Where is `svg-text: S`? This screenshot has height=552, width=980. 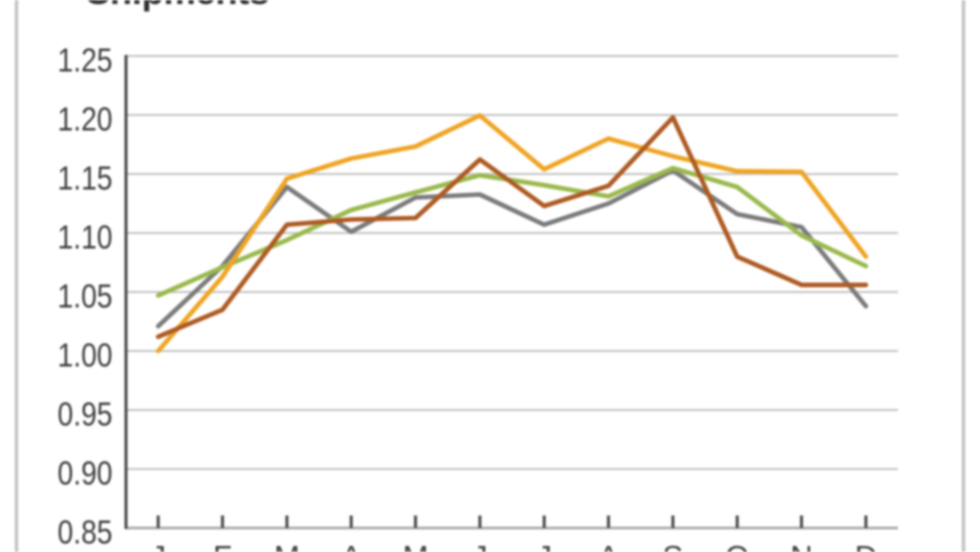 svg-text: S is located at coordinates (673, 545).